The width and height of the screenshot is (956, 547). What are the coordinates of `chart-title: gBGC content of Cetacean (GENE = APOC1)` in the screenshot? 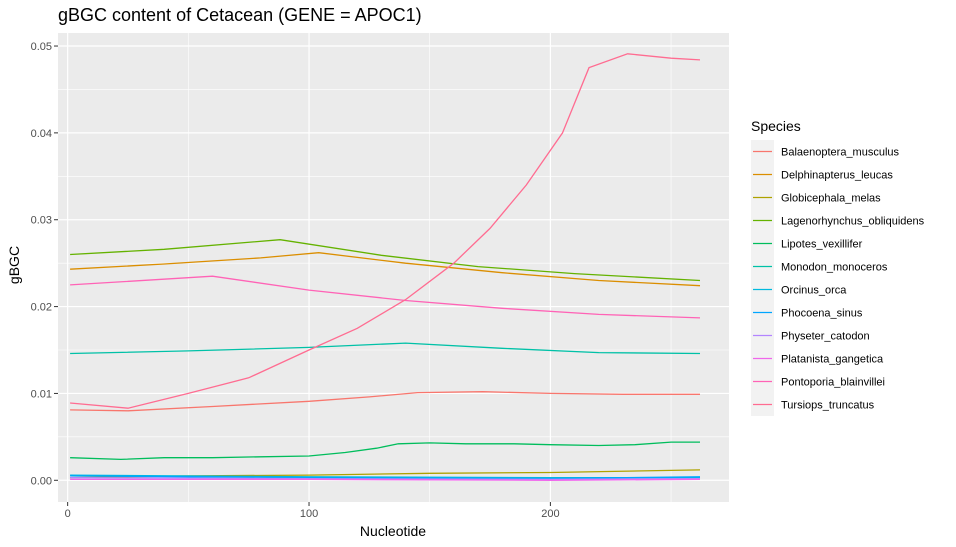 It's located at (240, 15).